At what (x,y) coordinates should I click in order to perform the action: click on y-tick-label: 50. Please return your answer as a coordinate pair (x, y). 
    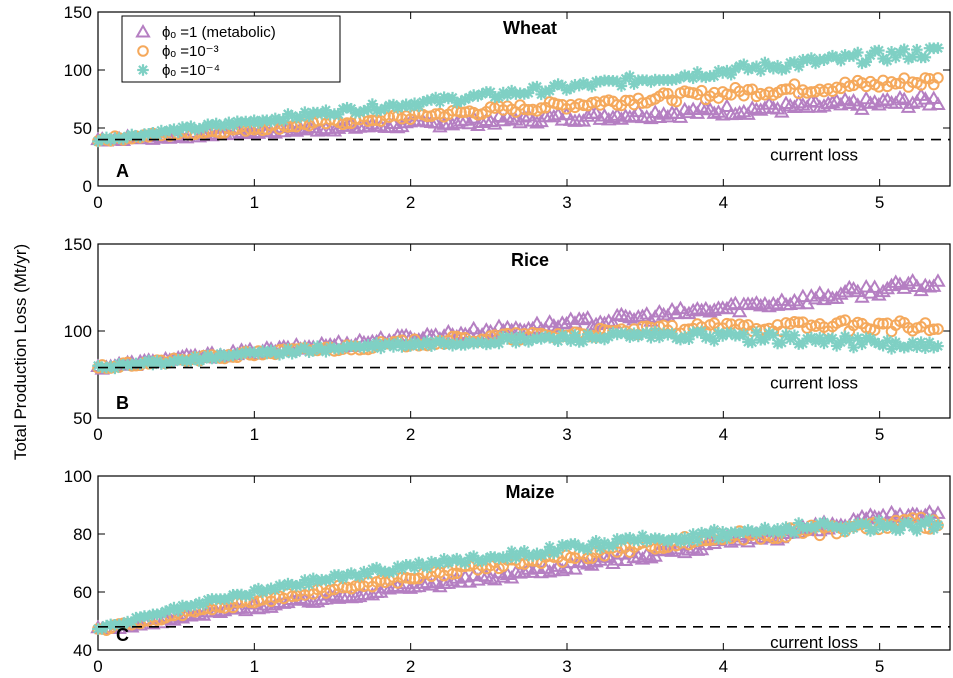
    Looking at the image, I should click on (82, 128).